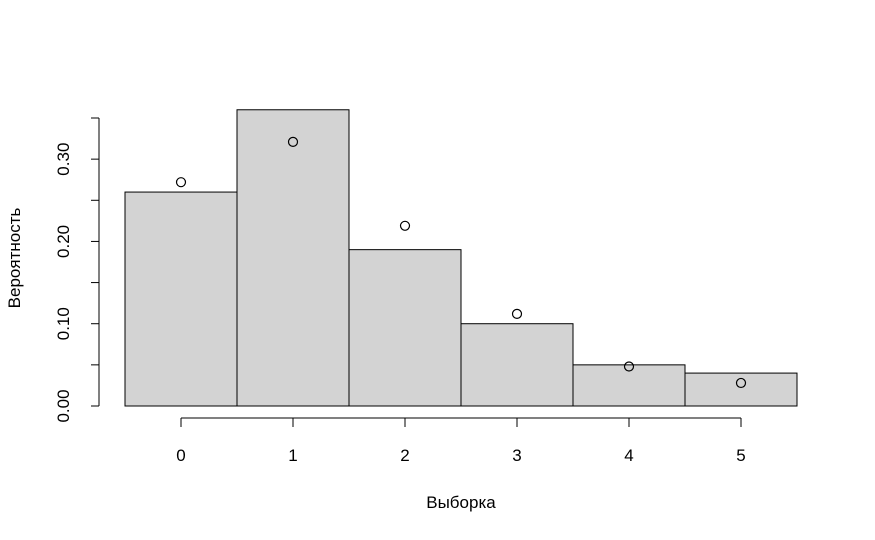  I want to click on x-tick-label: 1, so click(292, 455).